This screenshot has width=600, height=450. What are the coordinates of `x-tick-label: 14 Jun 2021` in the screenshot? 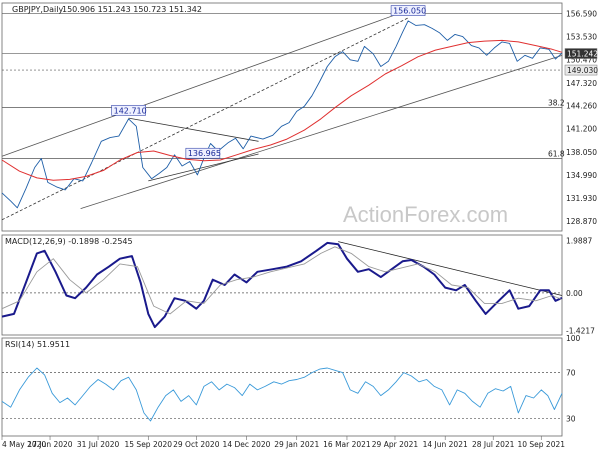 It's located at (445, 444).